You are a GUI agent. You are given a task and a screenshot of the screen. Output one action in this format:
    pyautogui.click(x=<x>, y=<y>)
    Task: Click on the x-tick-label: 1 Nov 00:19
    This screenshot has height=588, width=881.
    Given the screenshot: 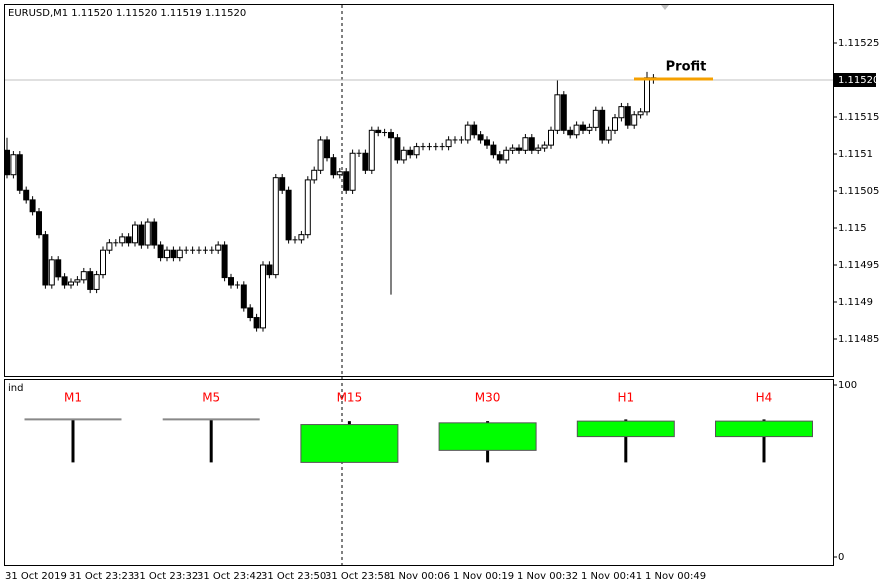 What is the action you would take?
    pyautogui.click(x=483, y=576)
    